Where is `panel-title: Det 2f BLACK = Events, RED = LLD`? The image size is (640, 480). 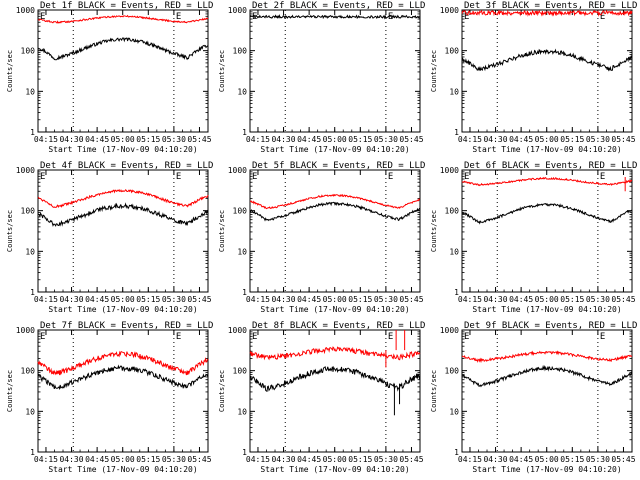
panel-title: Det 2f BLACK = Events, RED = LLD is located at coordinates (338, 6).